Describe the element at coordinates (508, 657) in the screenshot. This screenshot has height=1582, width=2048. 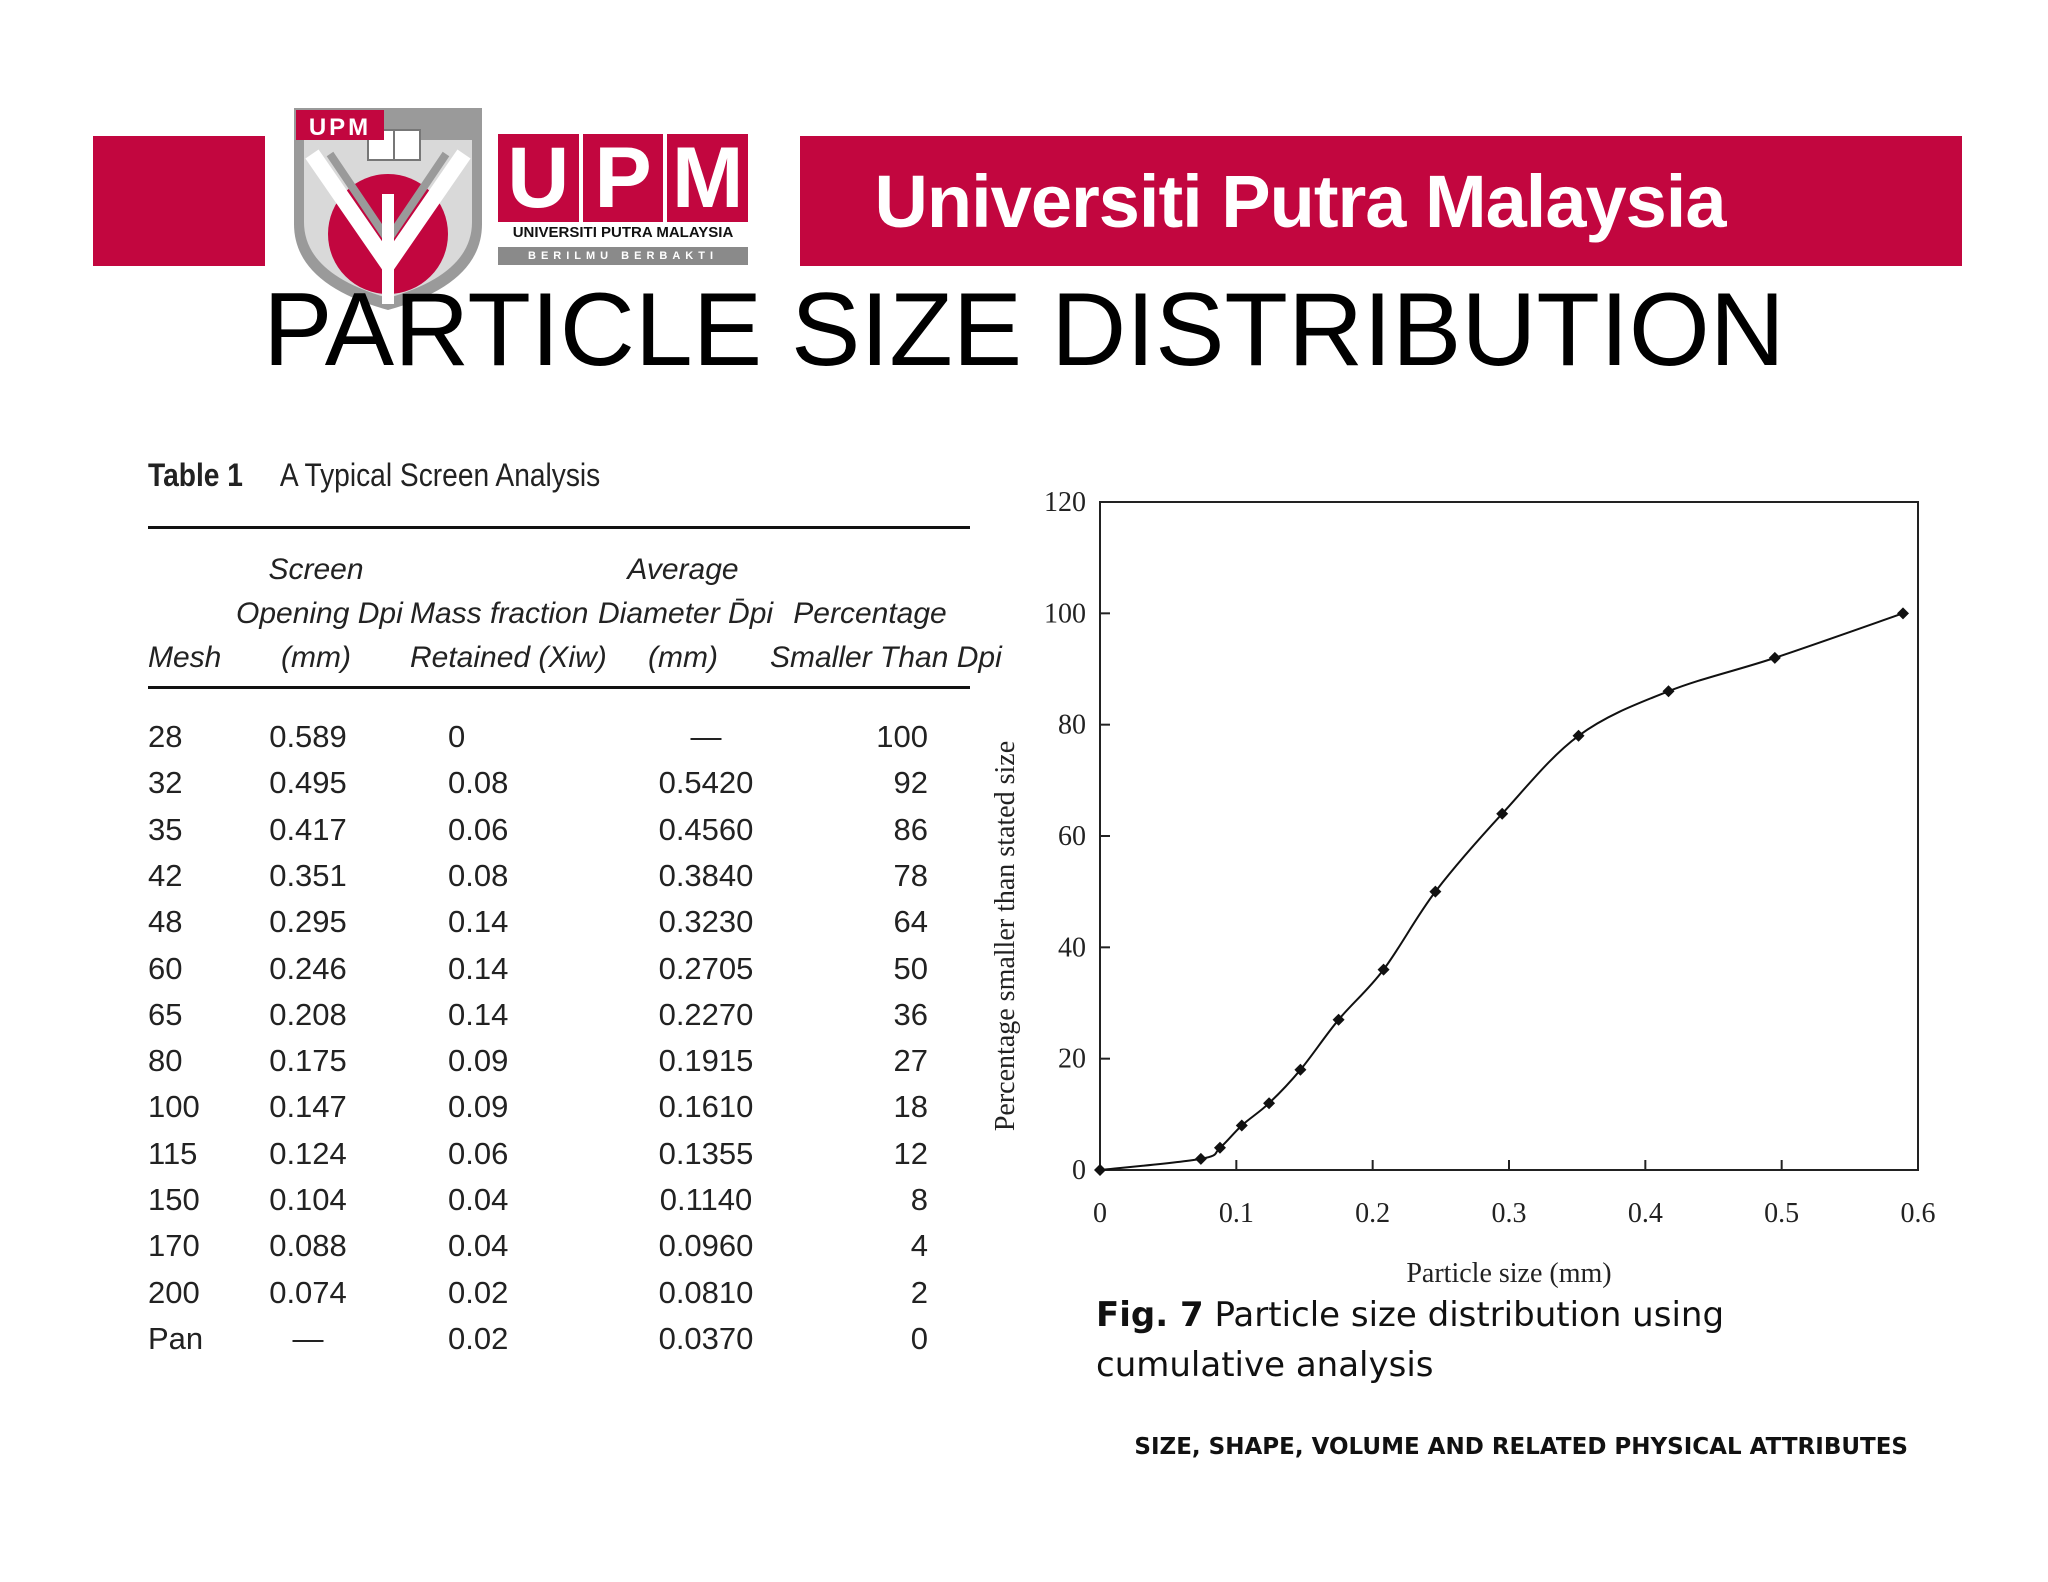
I see `header-mass-line-2: Retained (Xiw)` at that location.